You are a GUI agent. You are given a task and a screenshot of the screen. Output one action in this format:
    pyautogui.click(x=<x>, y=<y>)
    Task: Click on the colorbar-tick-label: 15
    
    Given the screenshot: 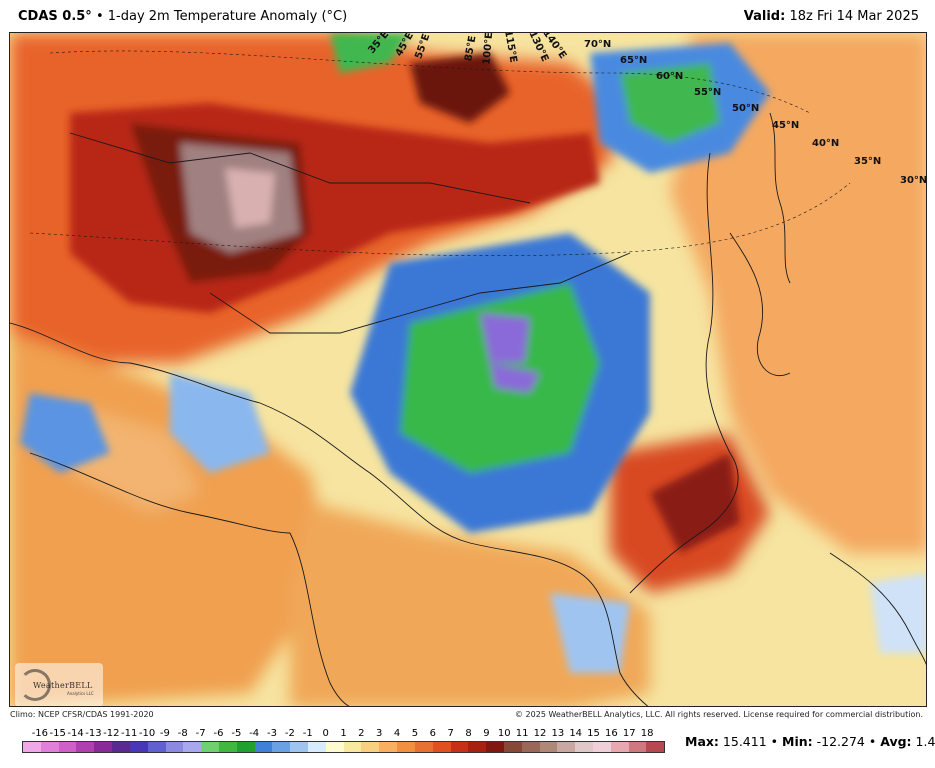 What is the action you would take?
    pyautogui.click(x=593, y=733)
    